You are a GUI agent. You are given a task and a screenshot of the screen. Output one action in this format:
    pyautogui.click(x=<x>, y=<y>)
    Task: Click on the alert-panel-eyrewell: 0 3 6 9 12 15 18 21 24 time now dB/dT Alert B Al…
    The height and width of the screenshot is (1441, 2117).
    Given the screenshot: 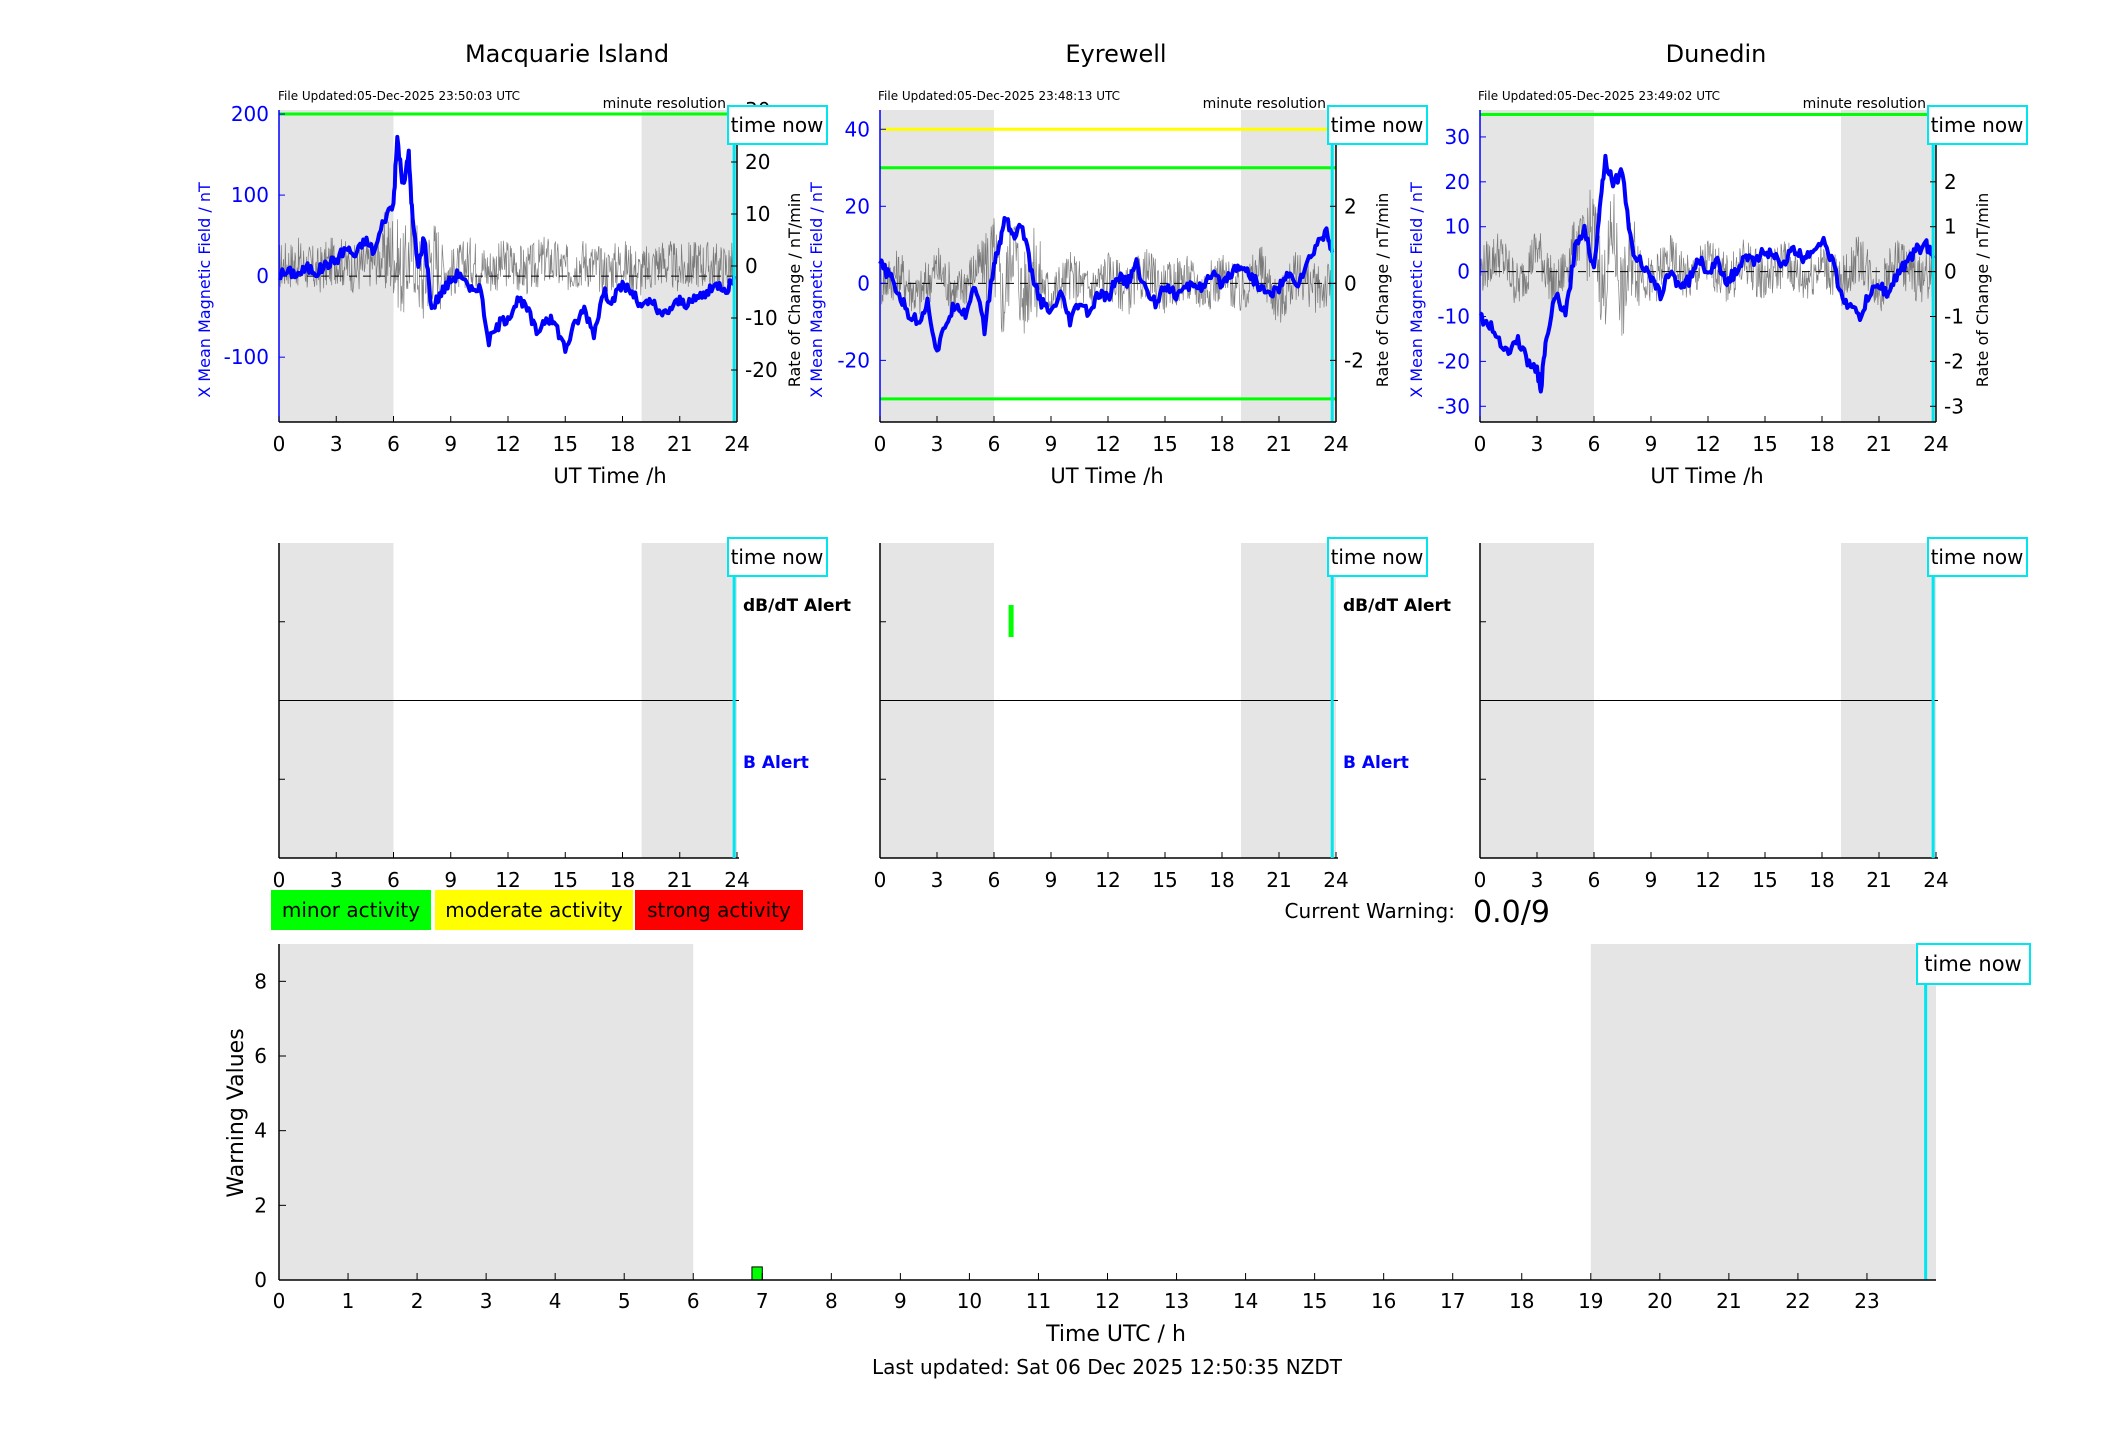 What is the action you would take?
    pyautogui.click(x=1162, y=714)
    